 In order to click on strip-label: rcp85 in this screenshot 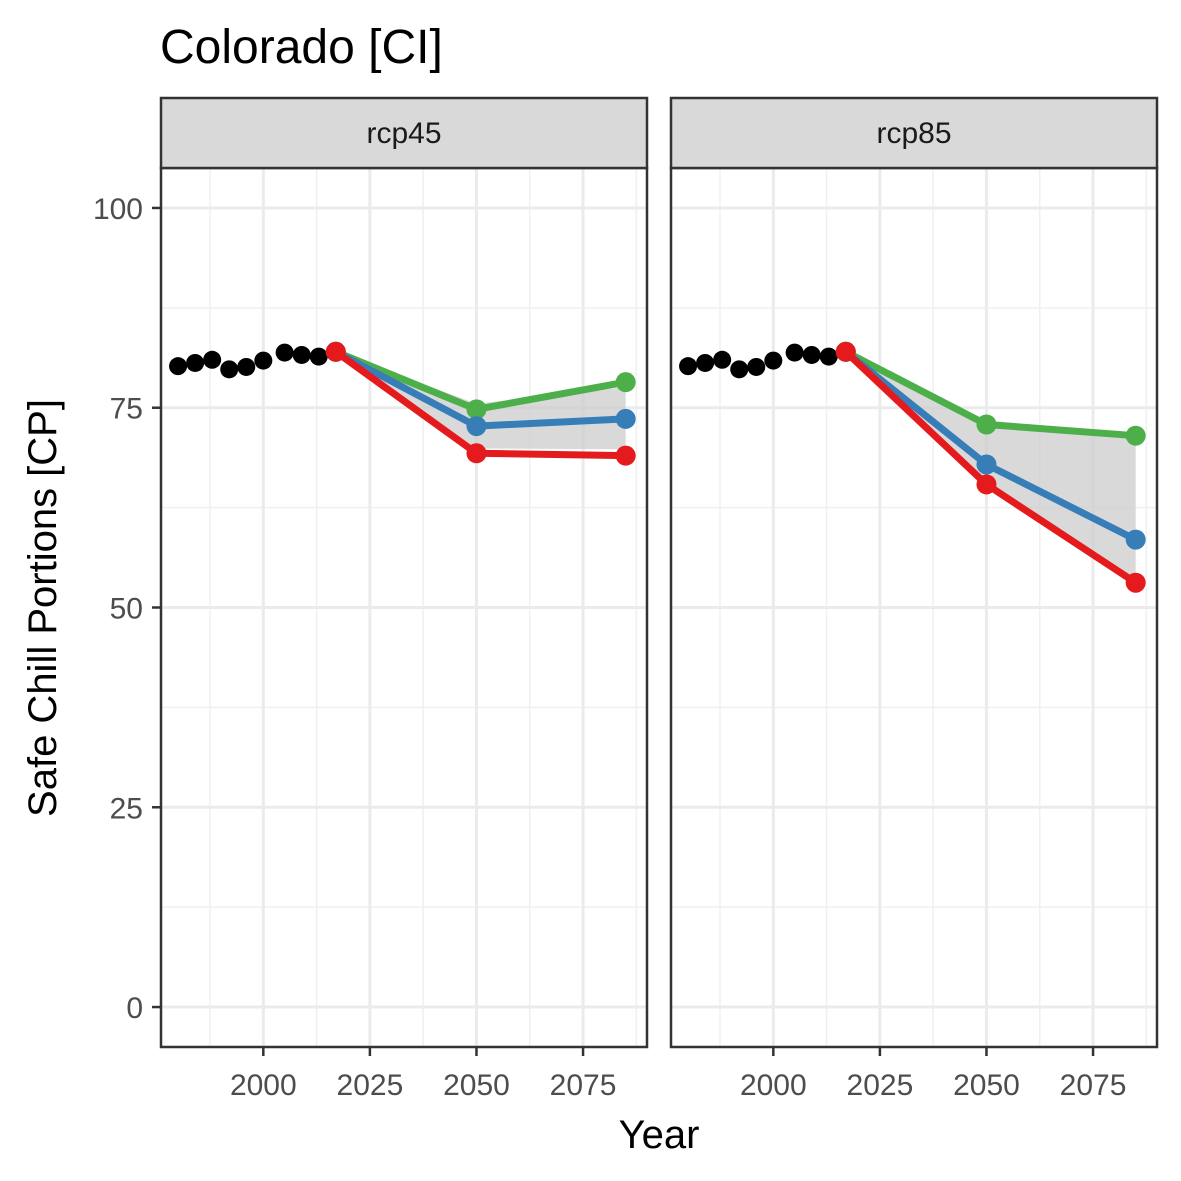, I will do `click(913, 133)`.